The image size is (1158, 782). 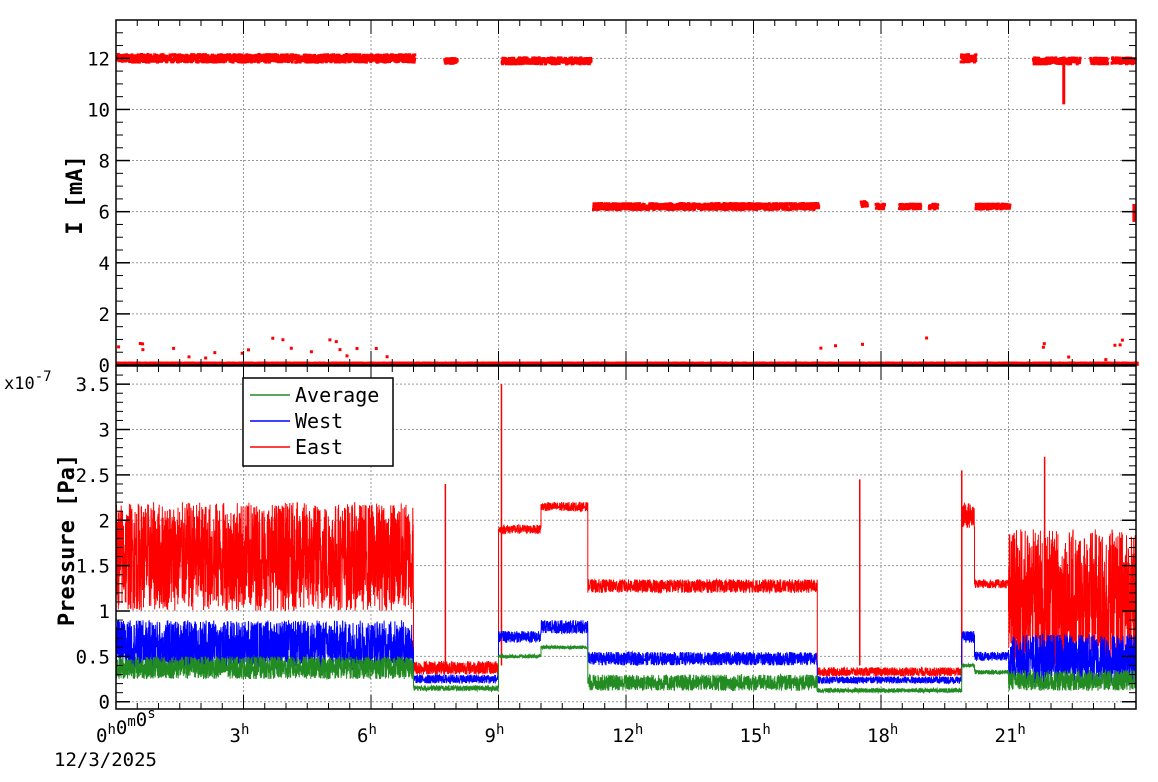 I want to click on legend-box, so click(x=318, y=422).